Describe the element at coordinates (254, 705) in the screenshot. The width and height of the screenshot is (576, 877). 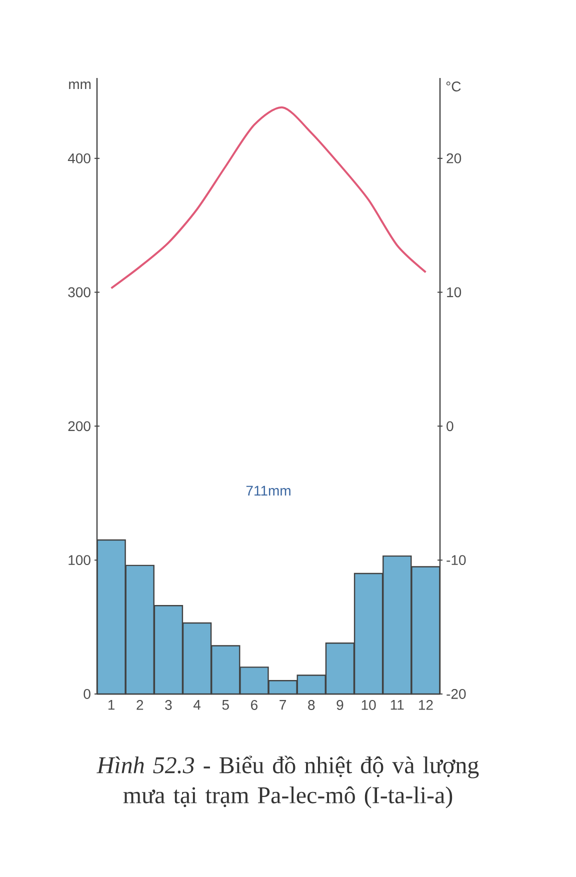
I see `x-tick-label: 6` at that location.